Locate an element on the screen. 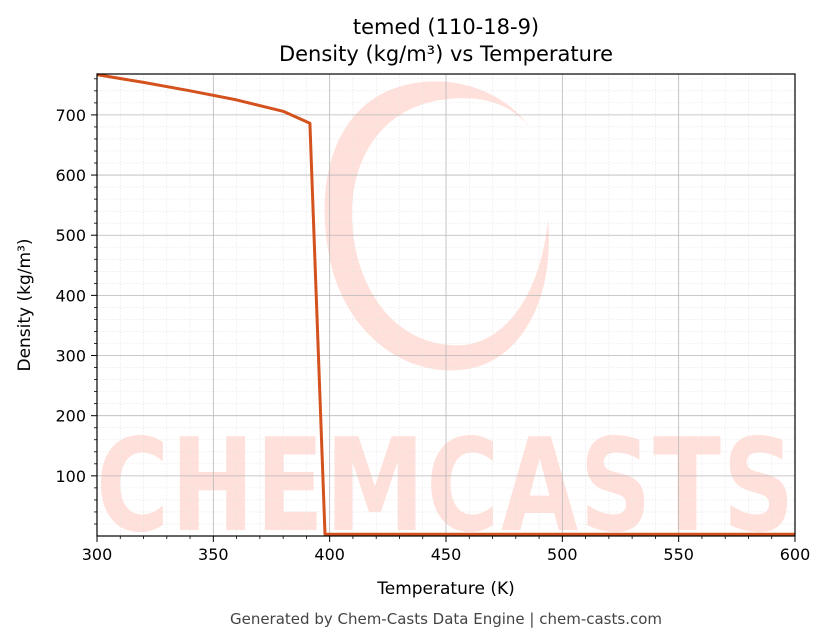 The image size is (830, 644). y-tick-label: 700 is located at coordinates (70, 115).